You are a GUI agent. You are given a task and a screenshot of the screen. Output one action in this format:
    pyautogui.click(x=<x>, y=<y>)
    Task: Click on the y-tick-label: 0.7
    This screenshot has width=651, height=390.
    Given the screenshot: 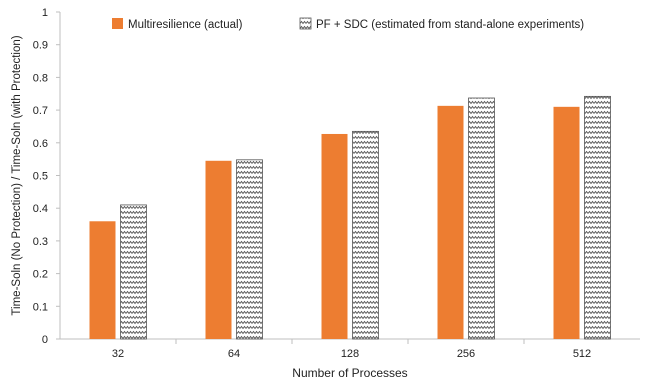 What is the action you would take?
    pyautogui.click(x=40, y=111)
    